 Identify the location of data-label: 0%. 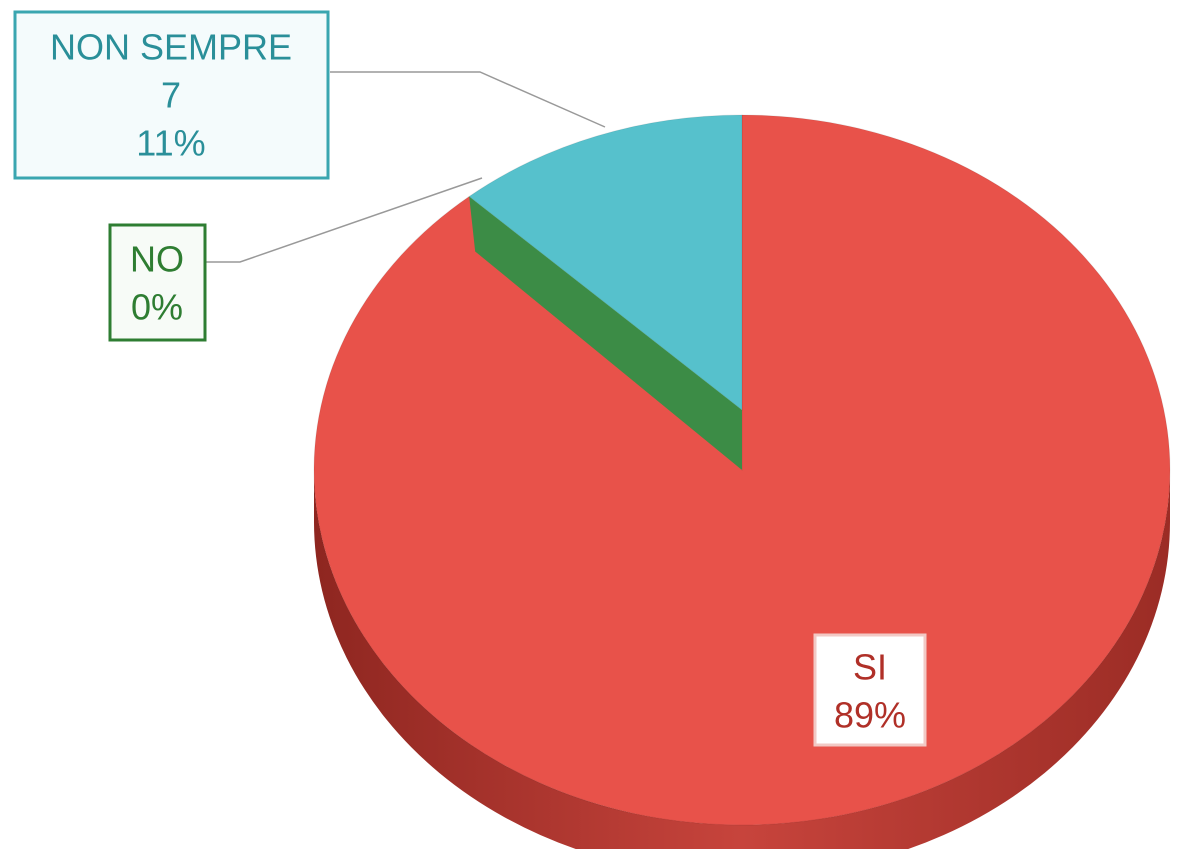
(157, 307).